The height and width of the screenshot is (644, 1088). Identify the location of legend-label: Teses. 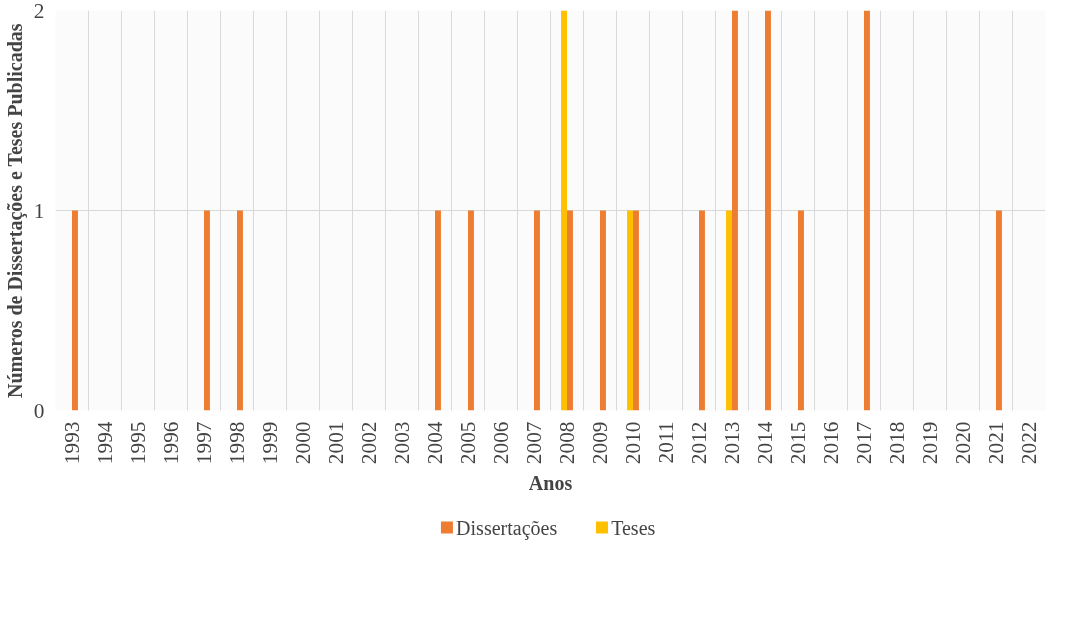
(633, 527).